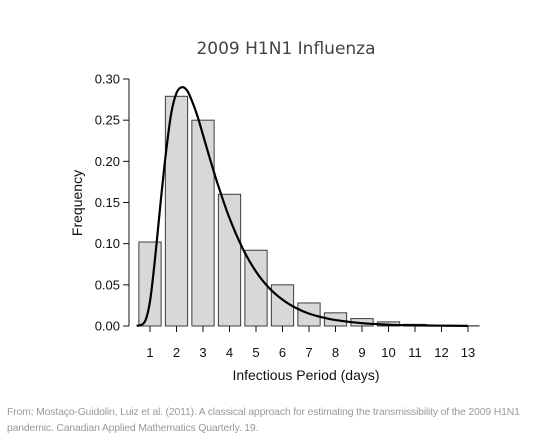  Describe the element at coordinates (107, 161) in the screenshot. I see `y-tick-label: 0.20` at that location.